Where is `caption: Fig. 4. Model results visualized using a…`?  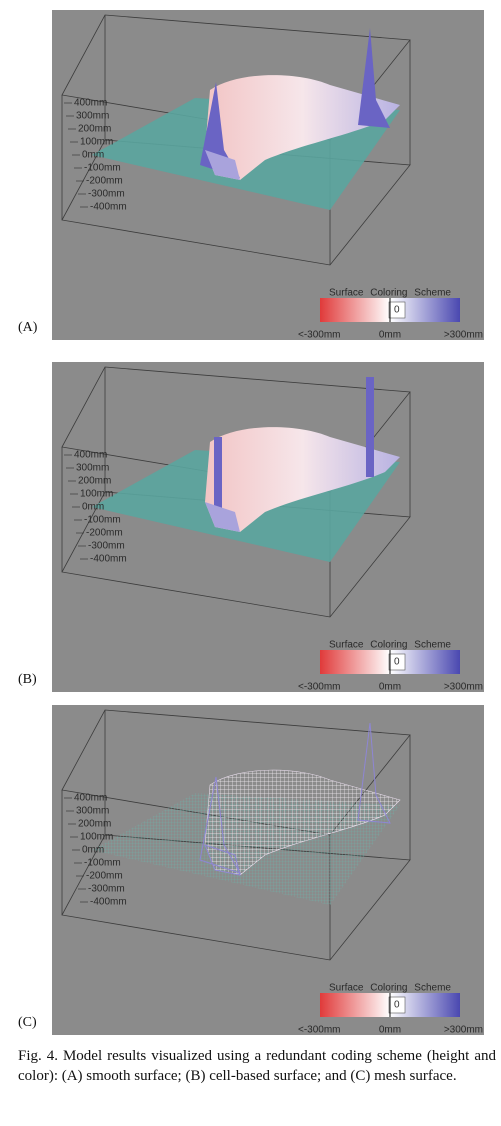 caption: Fig. 4. Model results visualized using a… is located at coordinates (257, 1066).